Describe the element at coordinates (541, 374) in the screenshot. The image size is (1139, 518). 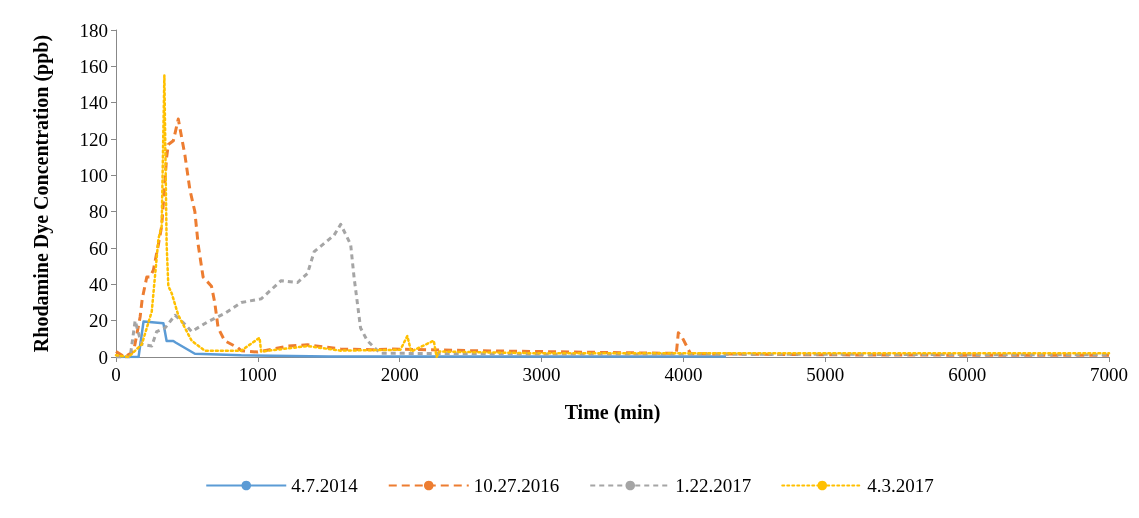
I see `x-tick-label: 3000` at that location.